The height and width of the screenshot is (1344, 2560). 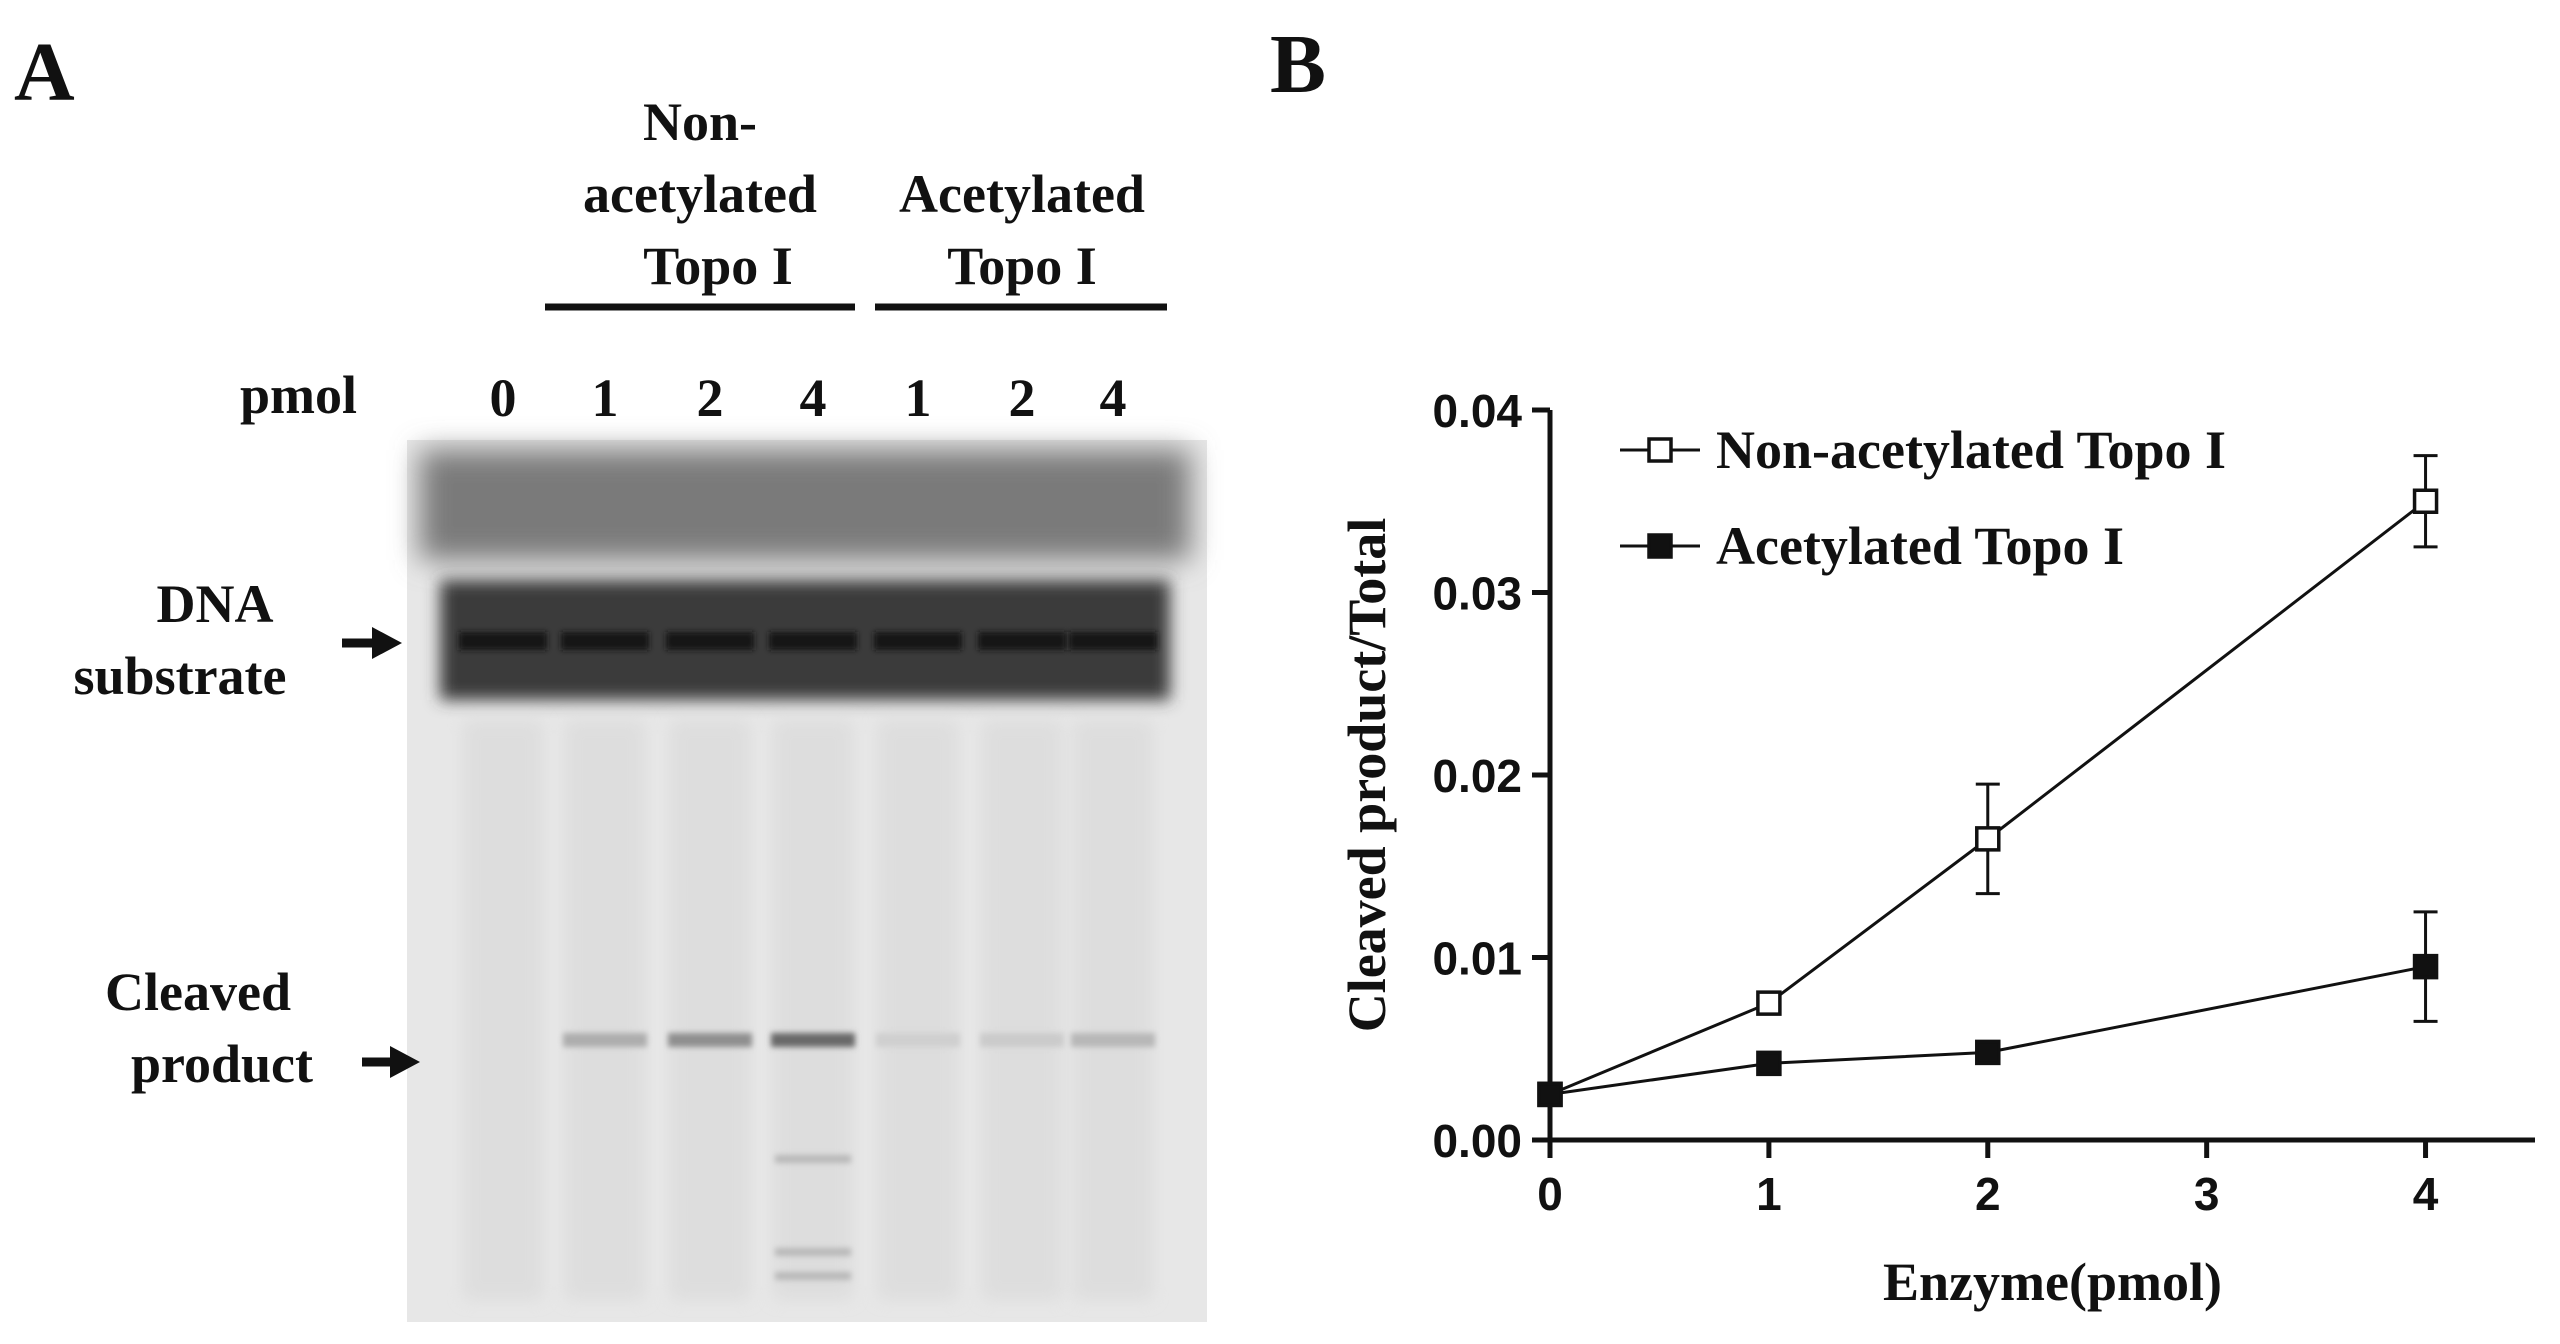 I want to click on x-tick-label: 0, so click(x=1550, y=1194).